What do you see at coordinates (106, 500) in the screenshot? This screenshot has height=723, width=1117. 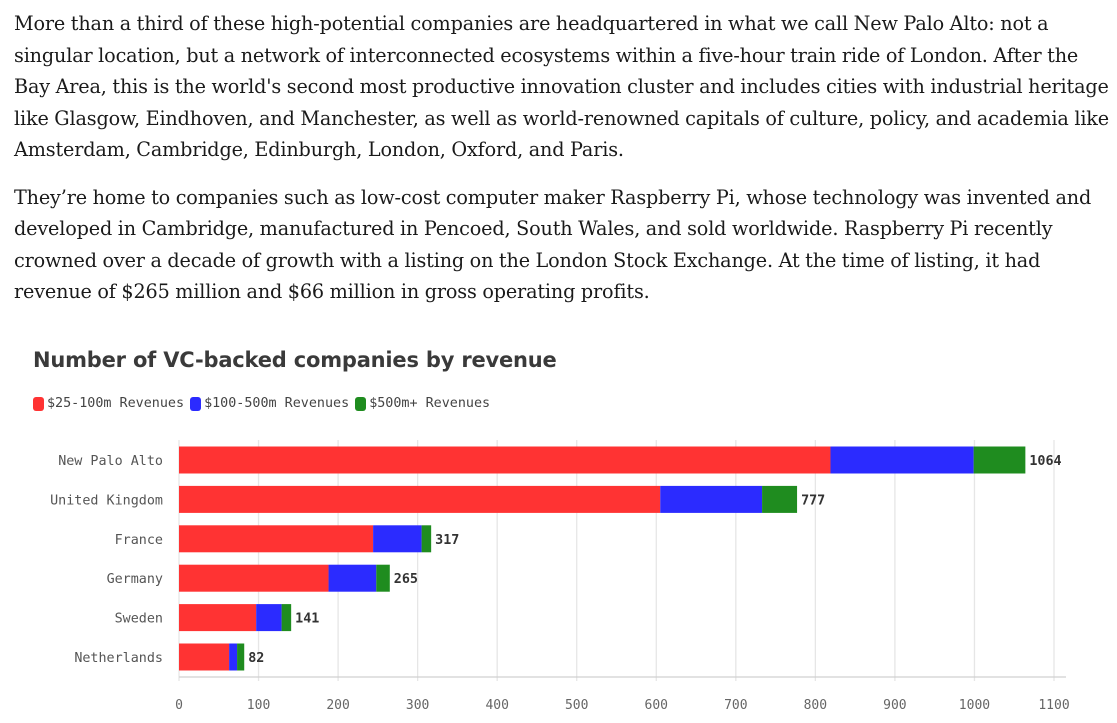 I see `category-label-1: United Kingdom` at bounding box center [106, 500].